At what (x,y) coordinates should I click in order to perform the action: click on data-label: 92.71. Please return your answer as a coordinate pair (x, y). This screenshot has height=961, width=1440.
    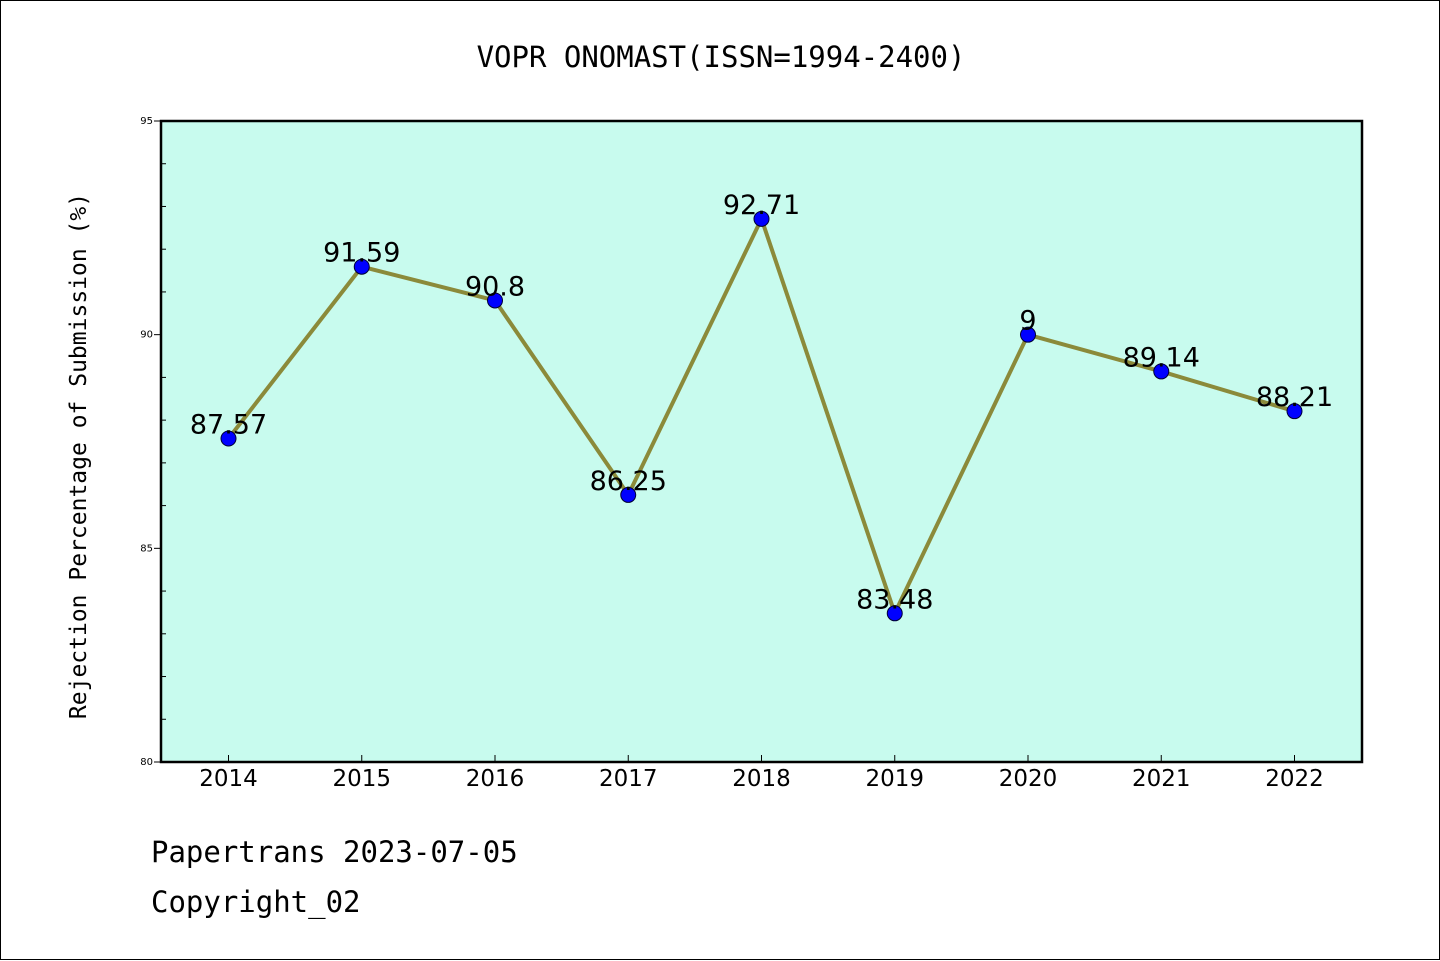
    Looking at the image, I should click on (761, 205).